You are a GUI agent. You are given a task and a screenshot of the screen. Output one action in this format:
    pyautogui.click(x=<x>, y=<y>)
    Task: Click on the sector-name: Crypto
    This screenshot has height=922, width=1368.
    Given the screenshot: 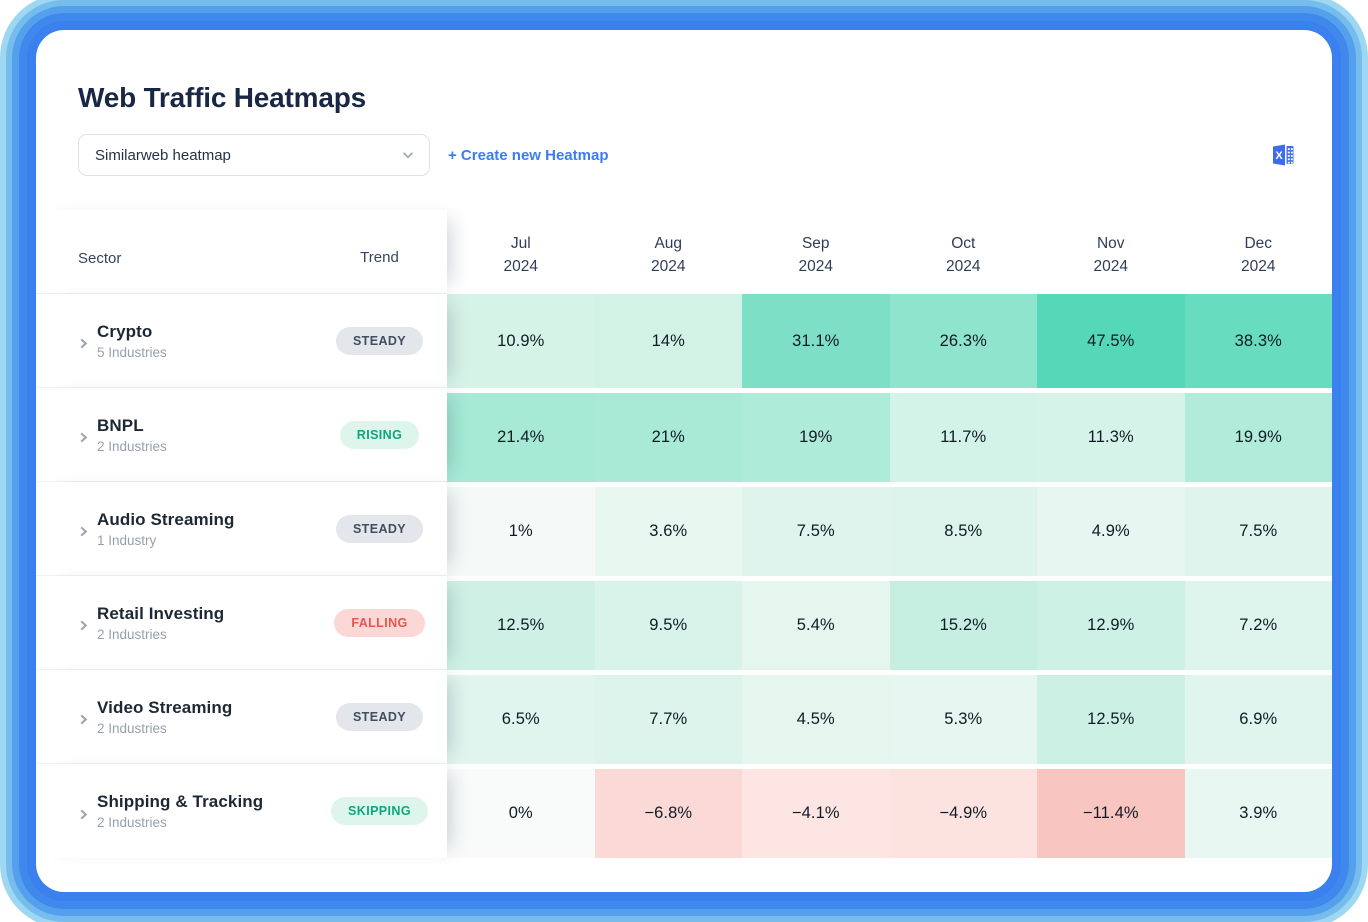 What is the action you would take?
    pyautogui.click(x=125, y=331)
    